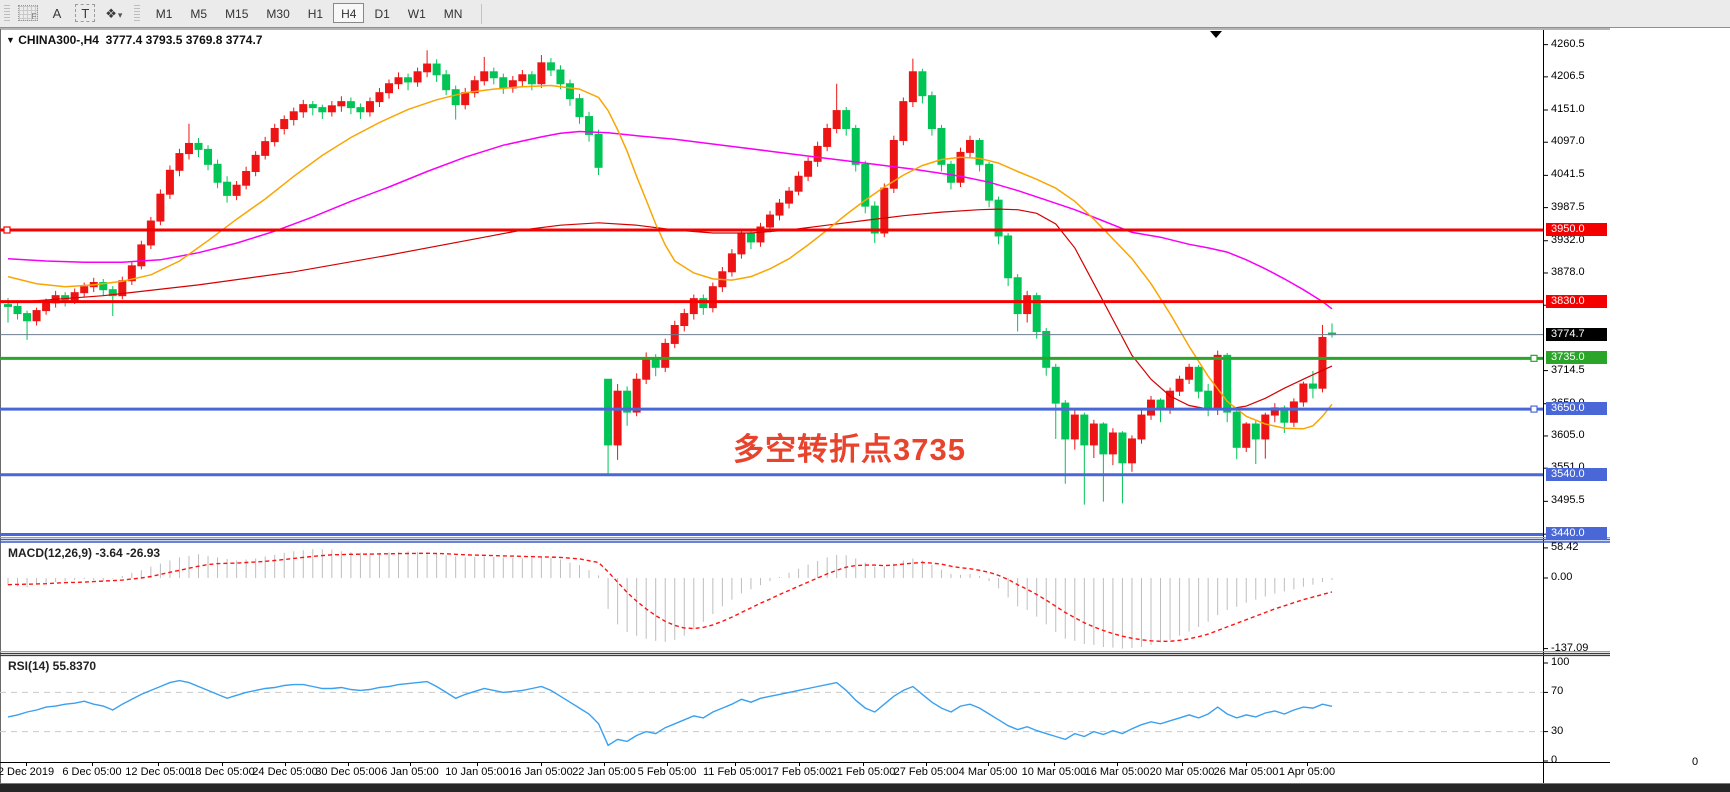 The height and width of the screenshot is (792, 1730). What do you see at coordinates (285, 772) in the screenshot?
I see `date-label: 24 Dec 05:00` at bounding box center [285, 772].